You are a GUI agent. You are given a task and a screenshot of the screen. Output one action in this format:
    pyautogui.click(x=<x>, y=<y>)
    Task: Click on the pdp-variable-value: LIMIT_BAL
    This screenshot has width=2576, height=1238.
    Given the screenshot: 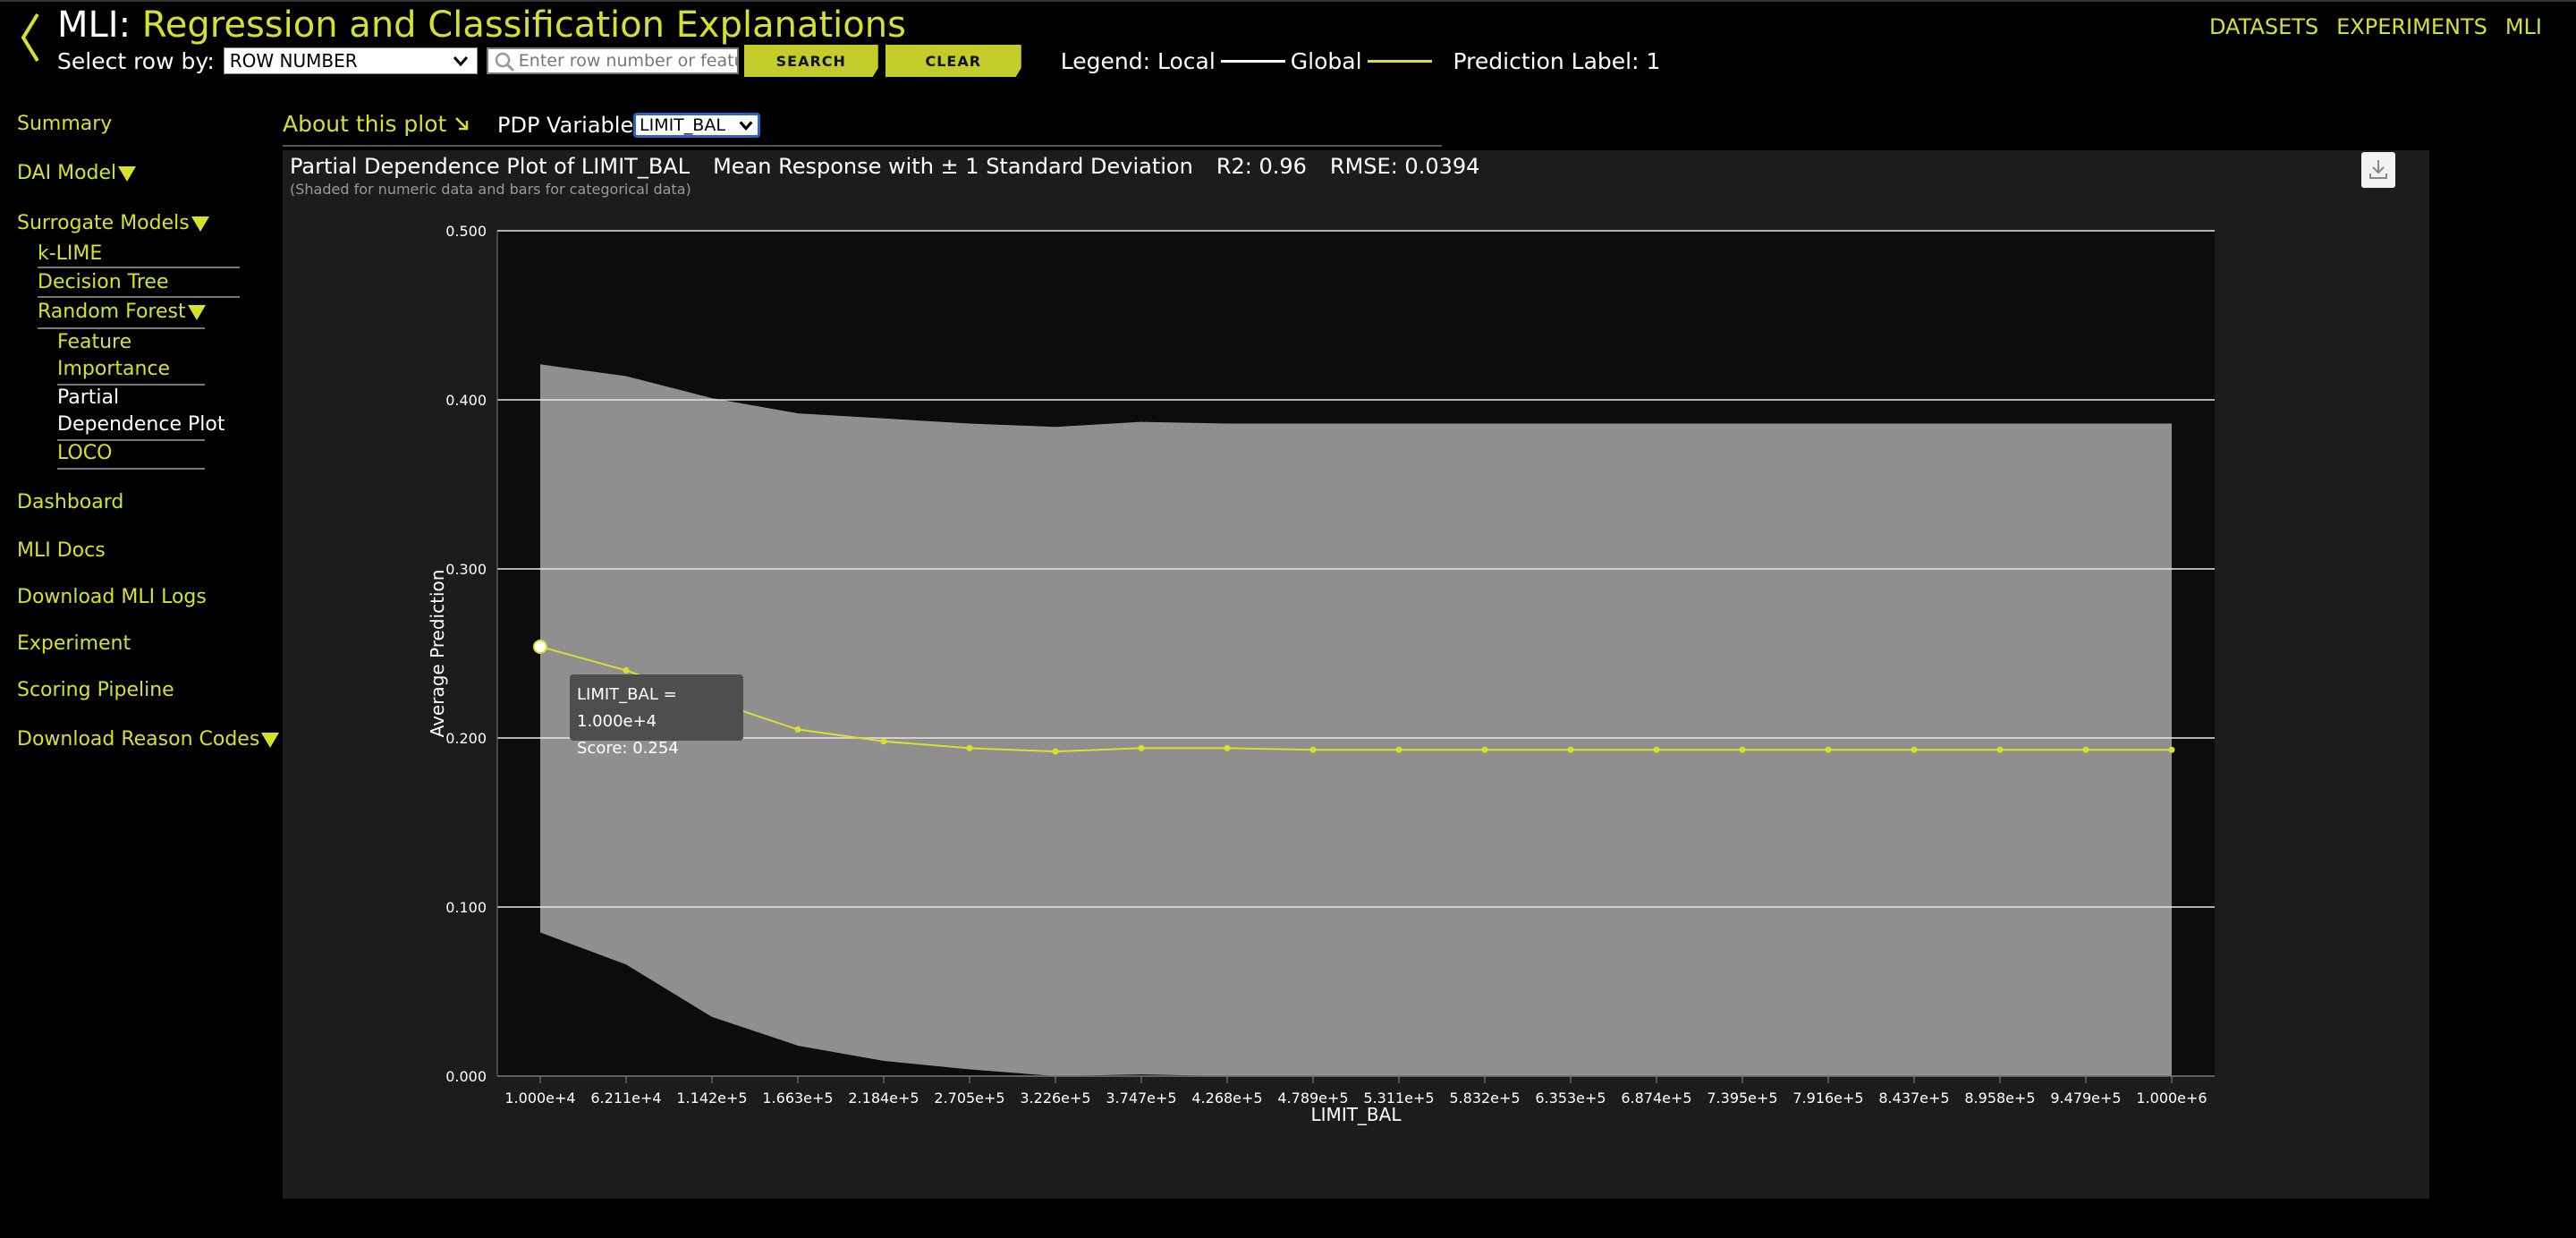 What is the action you would take?
    pyautogui.click(x=682, y=125)
    